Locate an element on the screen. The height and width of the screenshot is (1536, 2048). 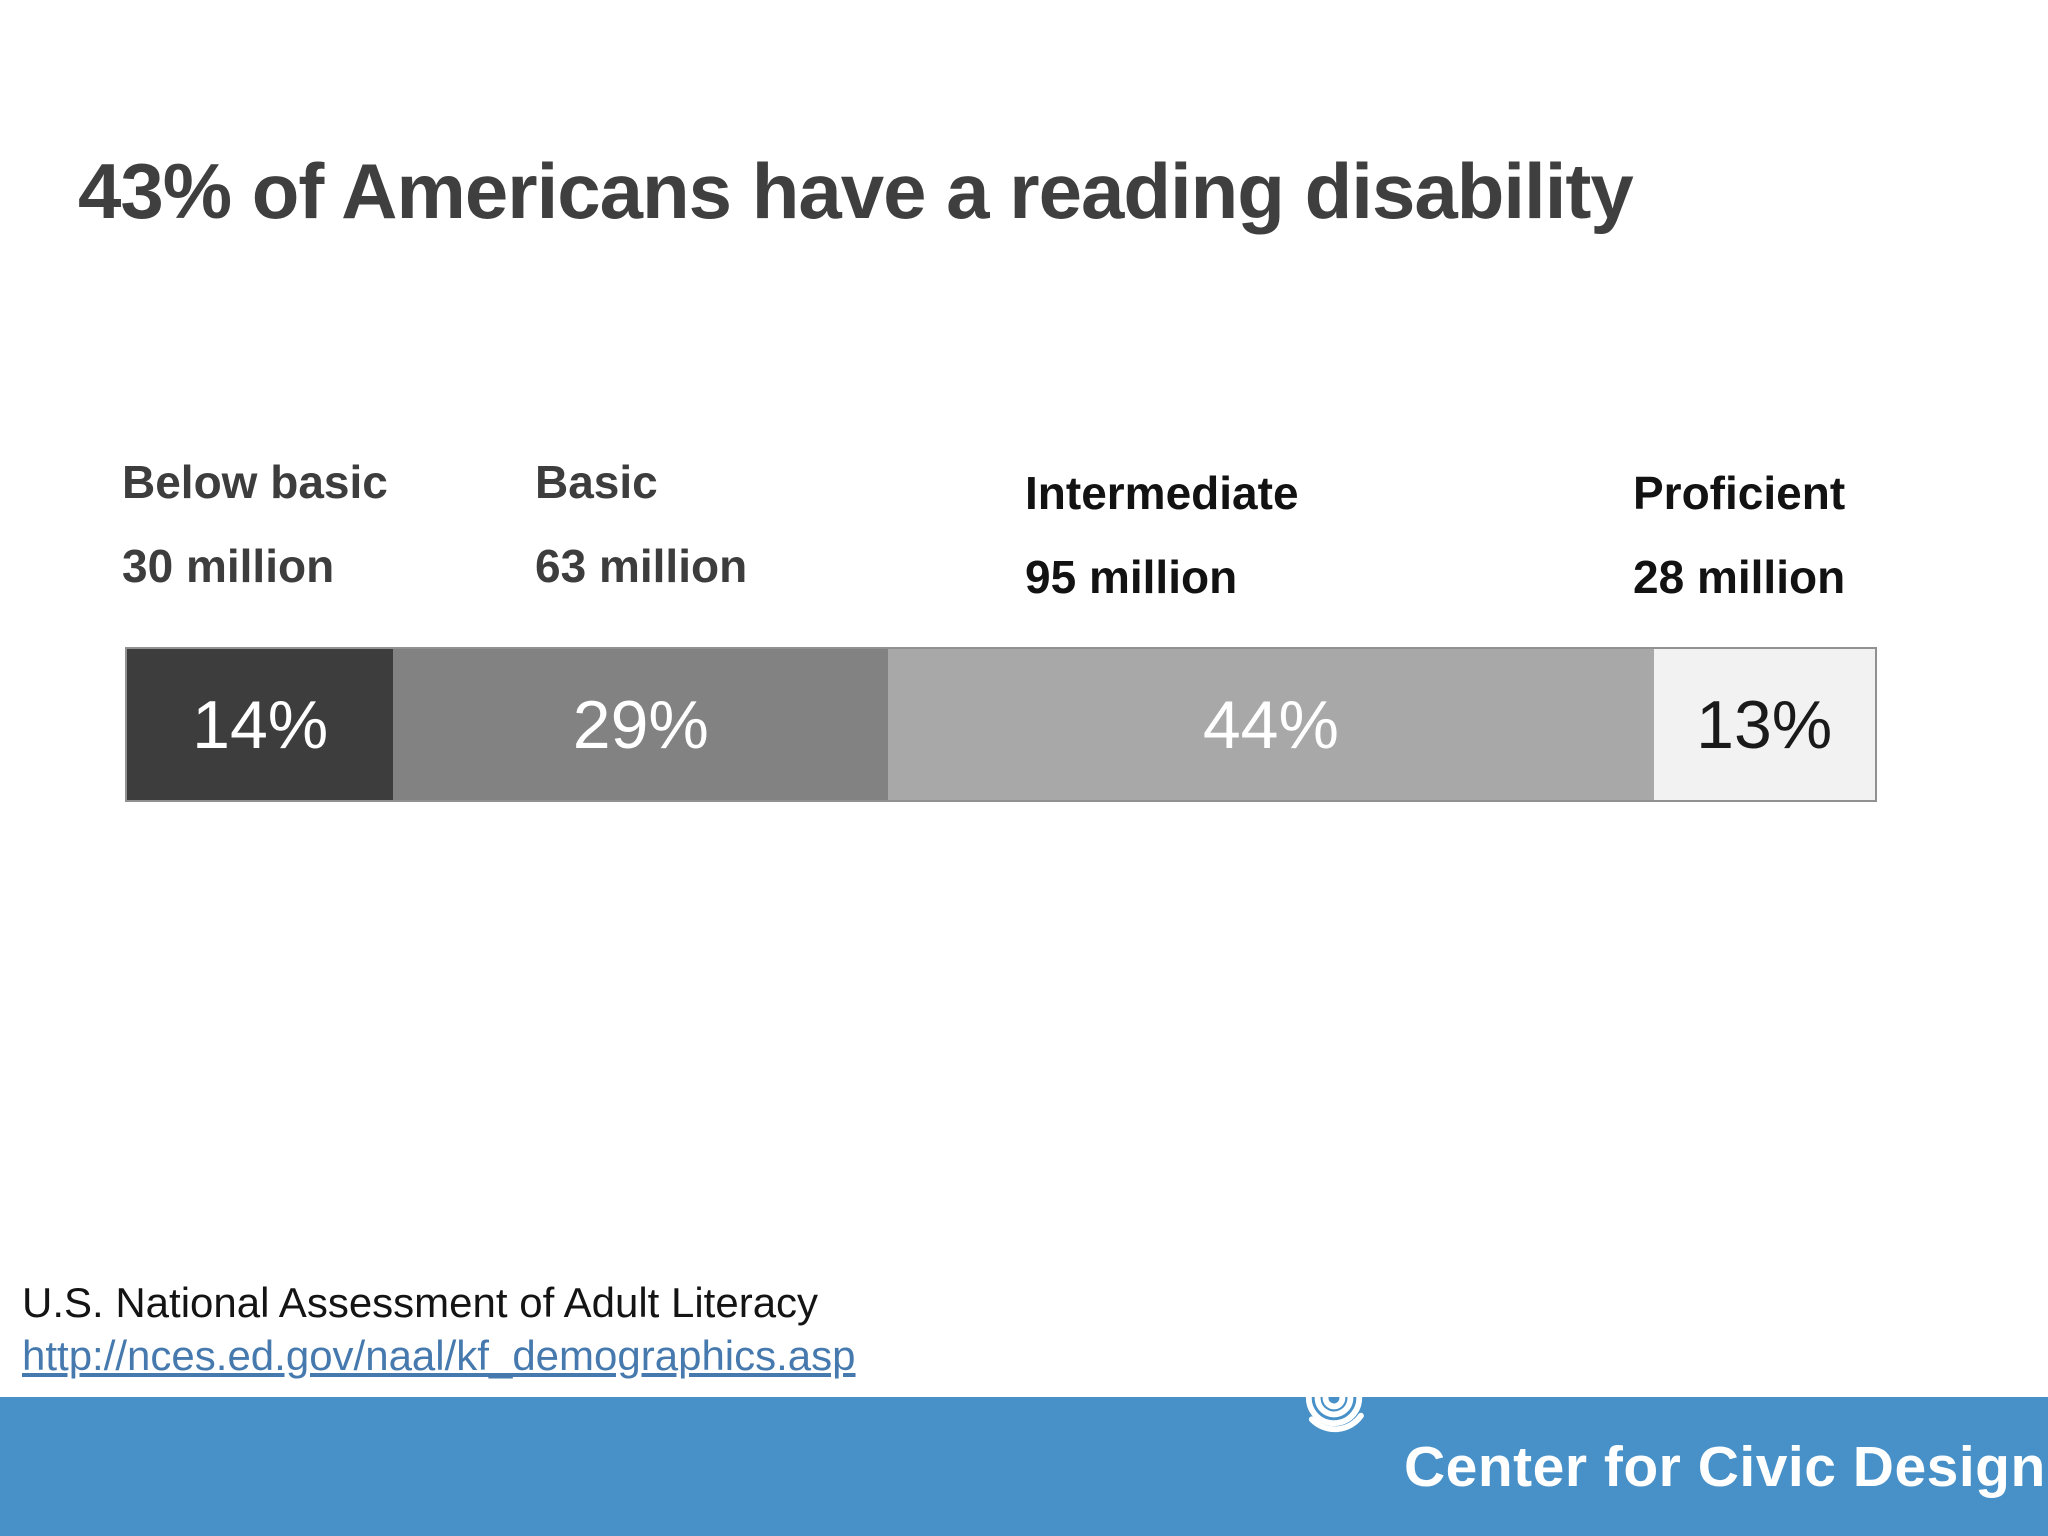
category-name: Basic is located at coordinates (596, 482).